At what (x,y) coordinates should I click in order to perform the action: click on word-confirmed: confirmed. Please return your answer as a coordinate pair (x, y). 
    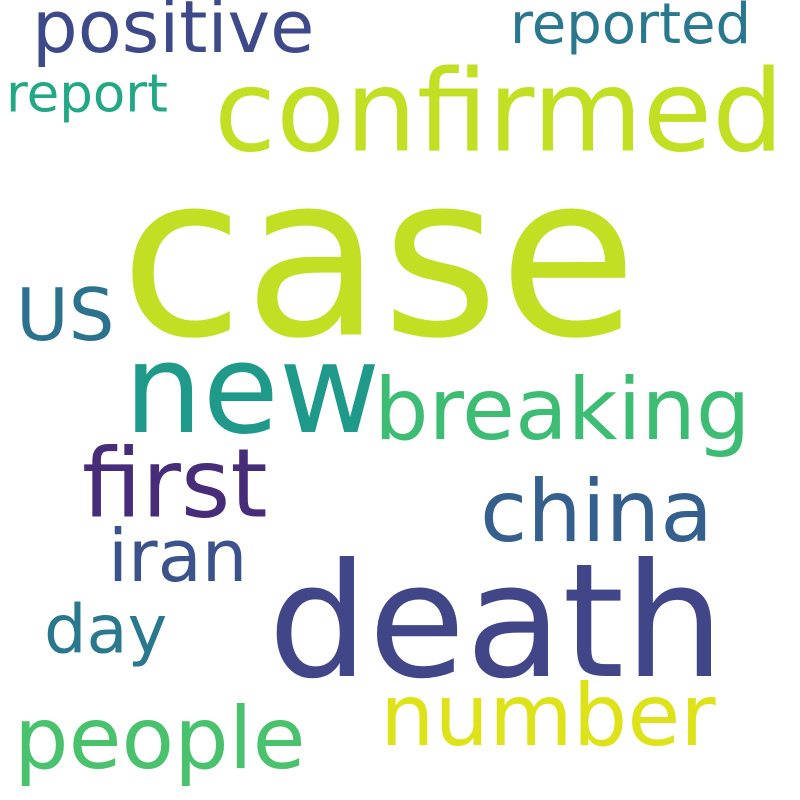
    Looking at the image, I should click on (499, 111).